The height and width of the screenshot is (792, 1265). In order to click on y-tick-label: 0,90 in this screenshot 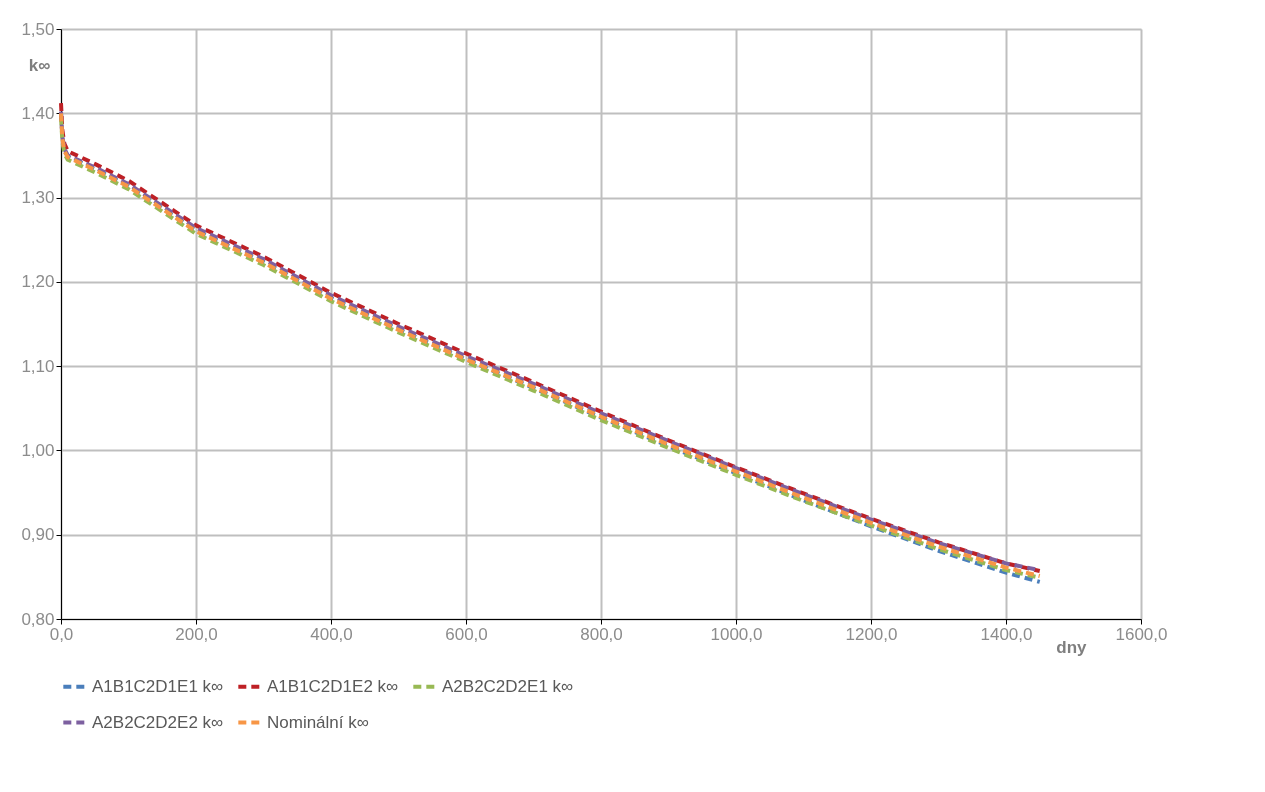, I will do `click(38, 535)`.